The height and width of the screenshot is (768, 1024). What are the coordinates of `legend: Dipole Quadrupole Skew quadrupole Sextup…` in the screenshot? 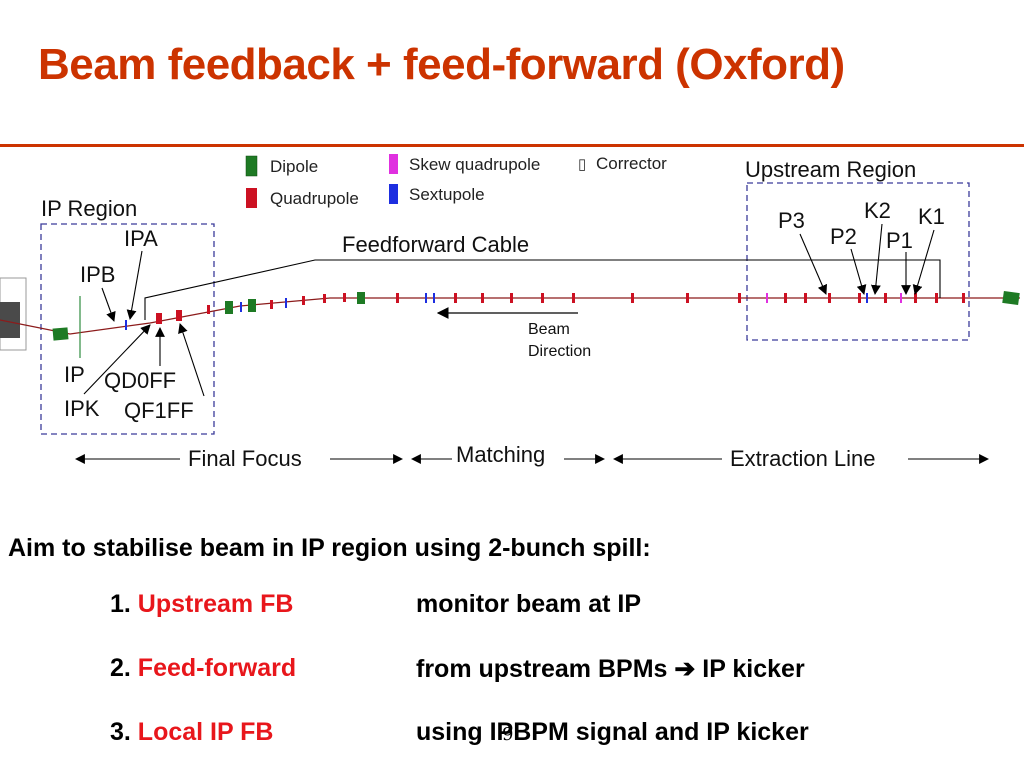 It's located at (456, 181).